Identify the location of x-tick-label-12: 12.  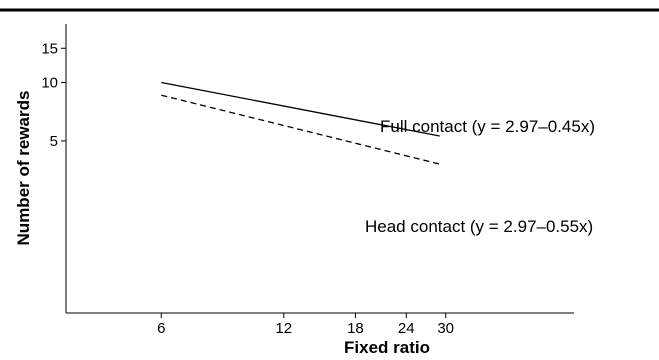
(283, 328).